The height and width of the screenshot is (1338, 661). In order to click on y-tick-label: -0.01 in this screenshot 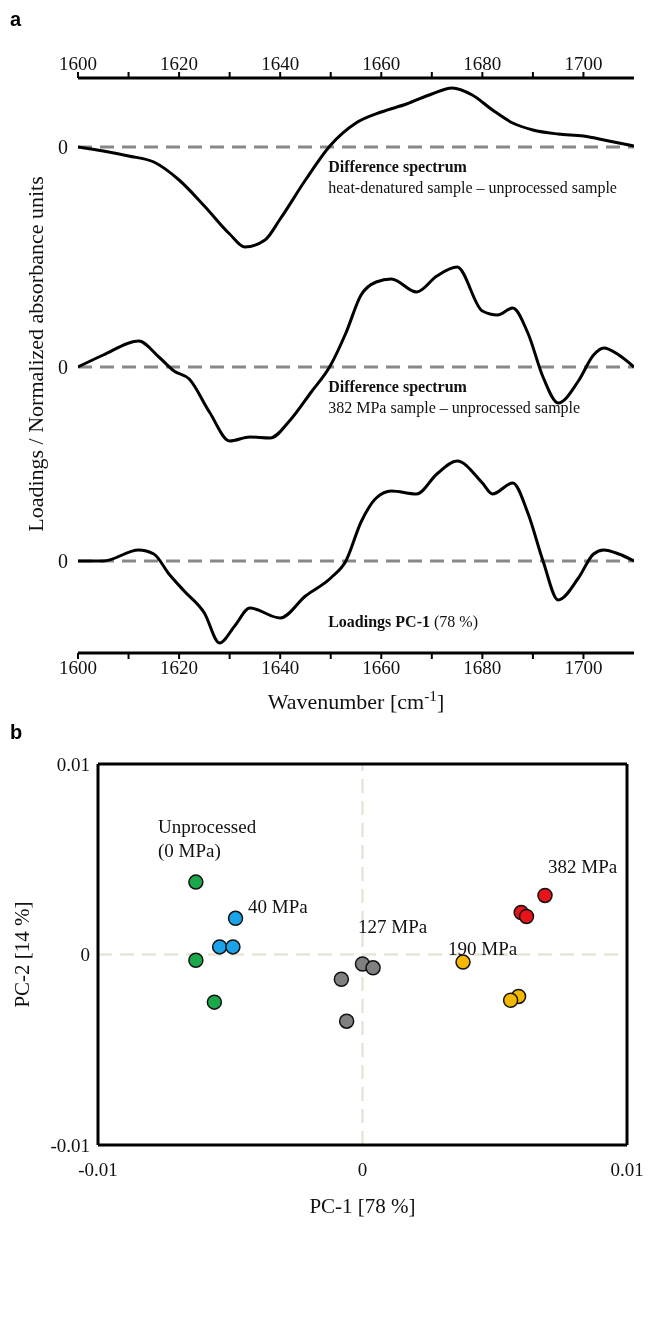, I will do `click(70, 1145)`.